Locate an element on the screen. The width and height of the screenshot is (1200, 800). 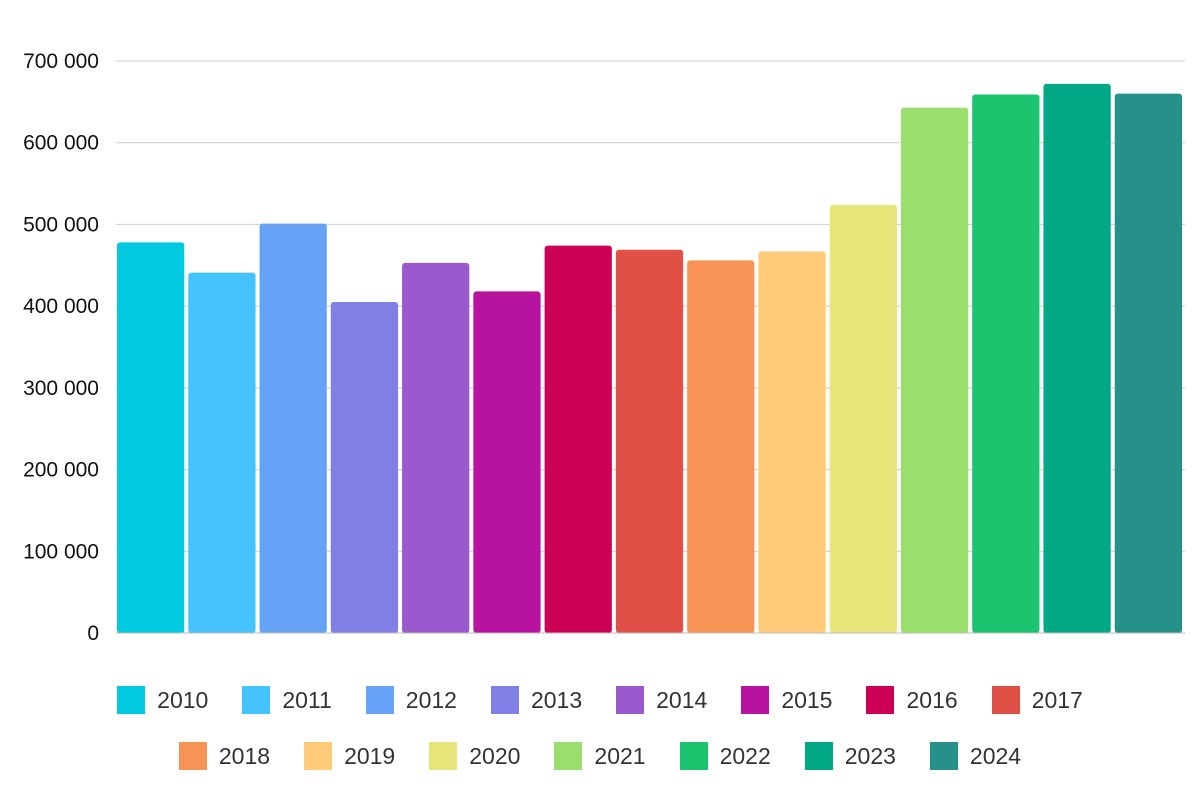
legend-item-2015: 2015 is located at coordinates (786, 700).